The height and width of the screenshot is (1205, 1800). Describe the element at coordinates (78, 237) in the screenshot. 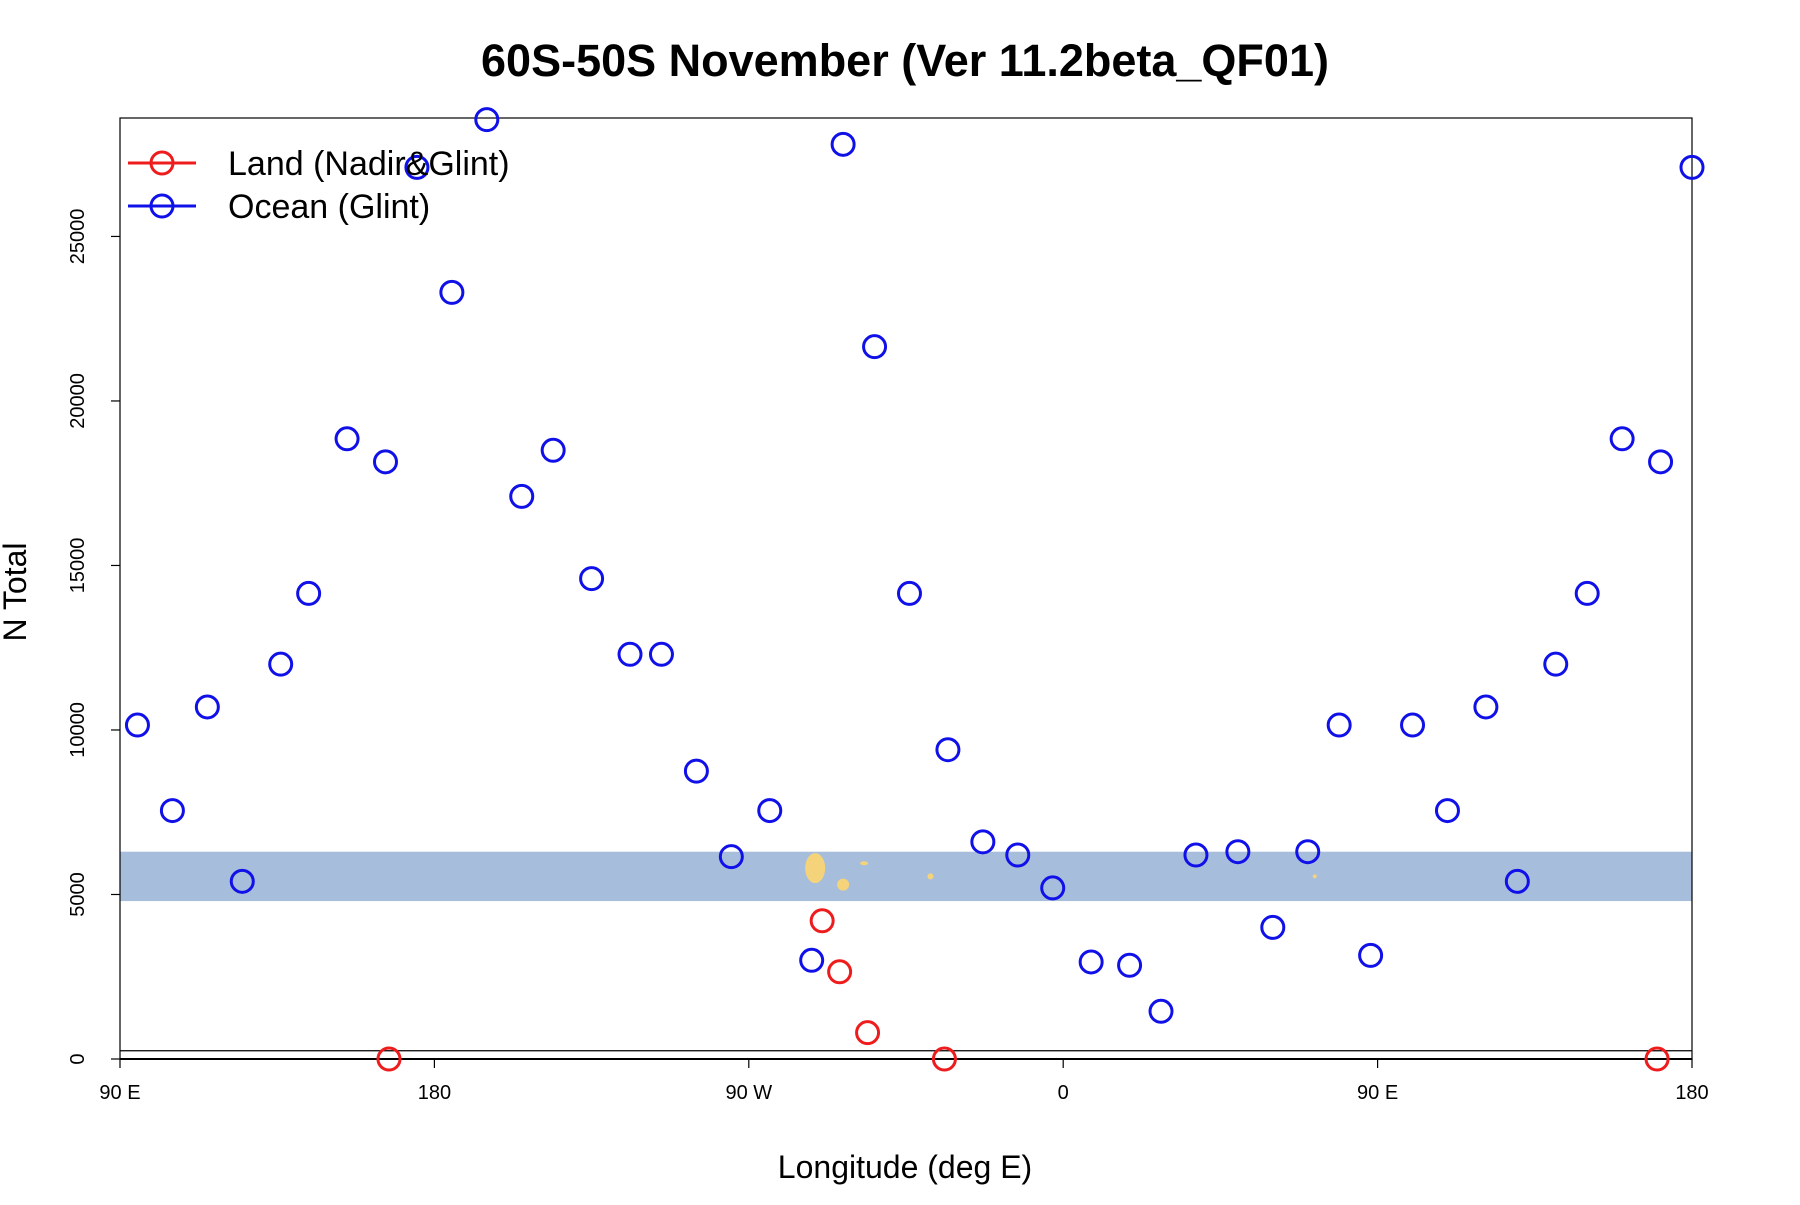

I see `y-tick-label: 25000` at that location.